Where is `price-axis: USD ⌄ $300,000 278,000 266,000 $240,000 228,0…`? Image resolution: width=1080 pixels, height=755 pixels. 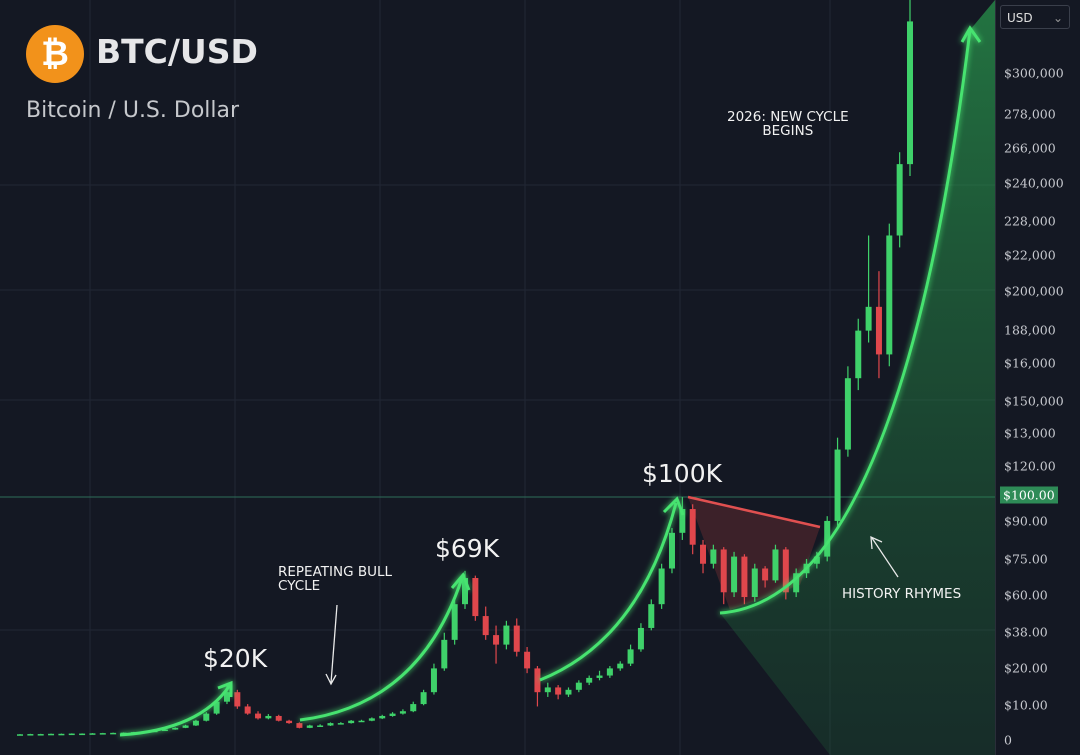 price-axis: USD ⌄ $300,000 278,000 266,000 $240,000 228,0… is located at coordinates (1037, 377).